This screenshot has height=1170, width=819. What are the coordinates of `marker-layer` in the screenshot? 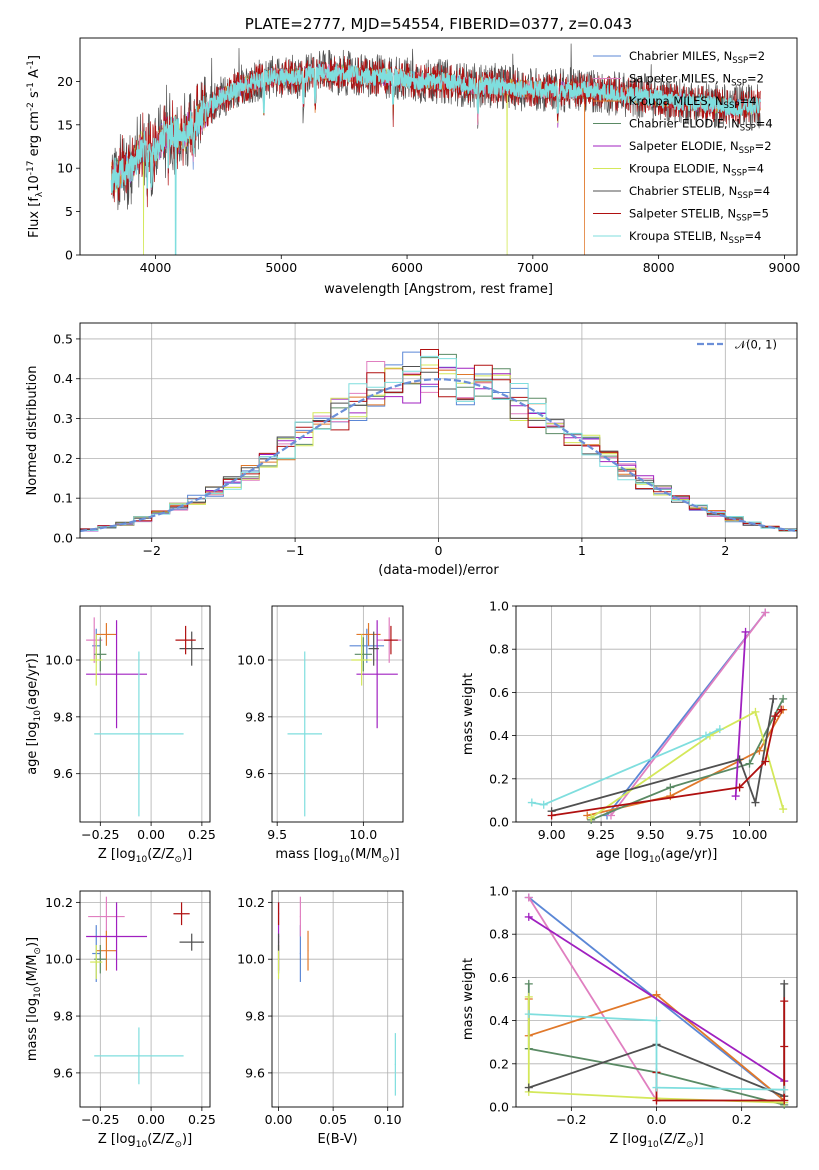 It's located at (656, 1001).